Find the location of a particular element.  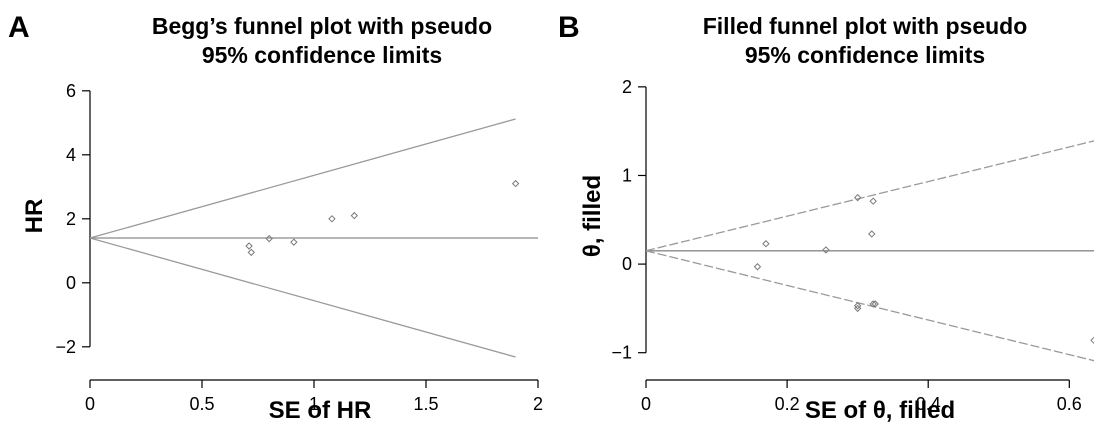

panel-b-x-tick-label: 0 is located at coordinates (646, 404).